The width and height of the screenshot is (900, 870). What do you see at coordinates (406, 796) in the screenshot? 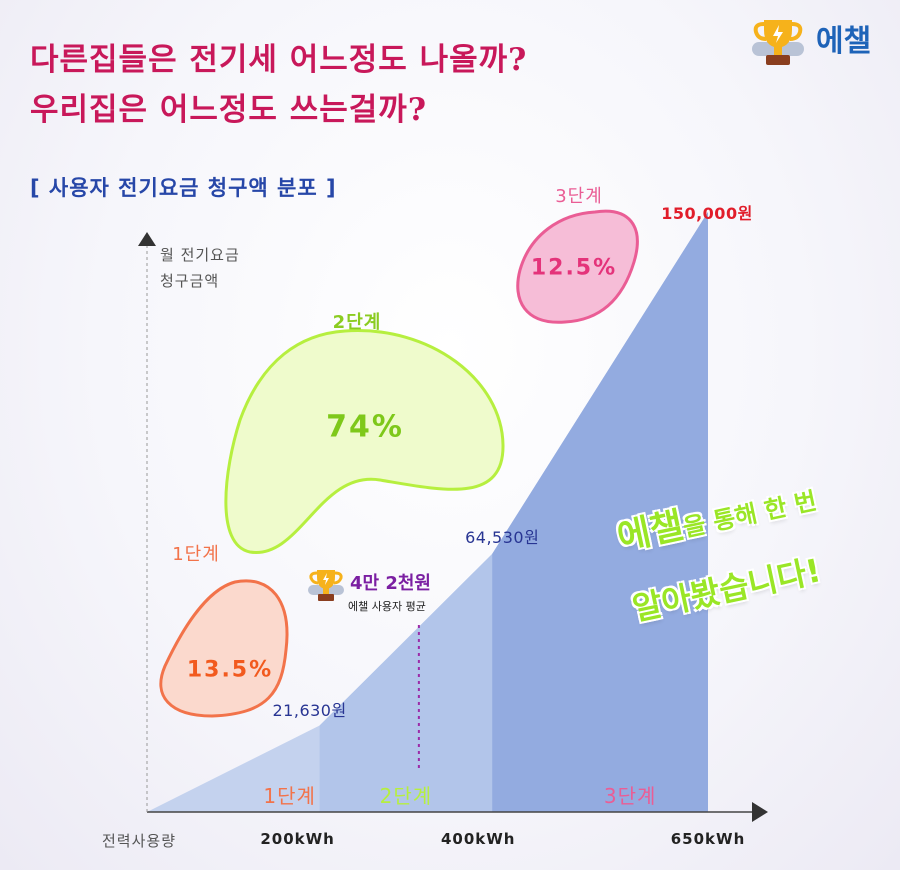
I see `tier2-band-label: 2단계` at bounding box center [406, 796].